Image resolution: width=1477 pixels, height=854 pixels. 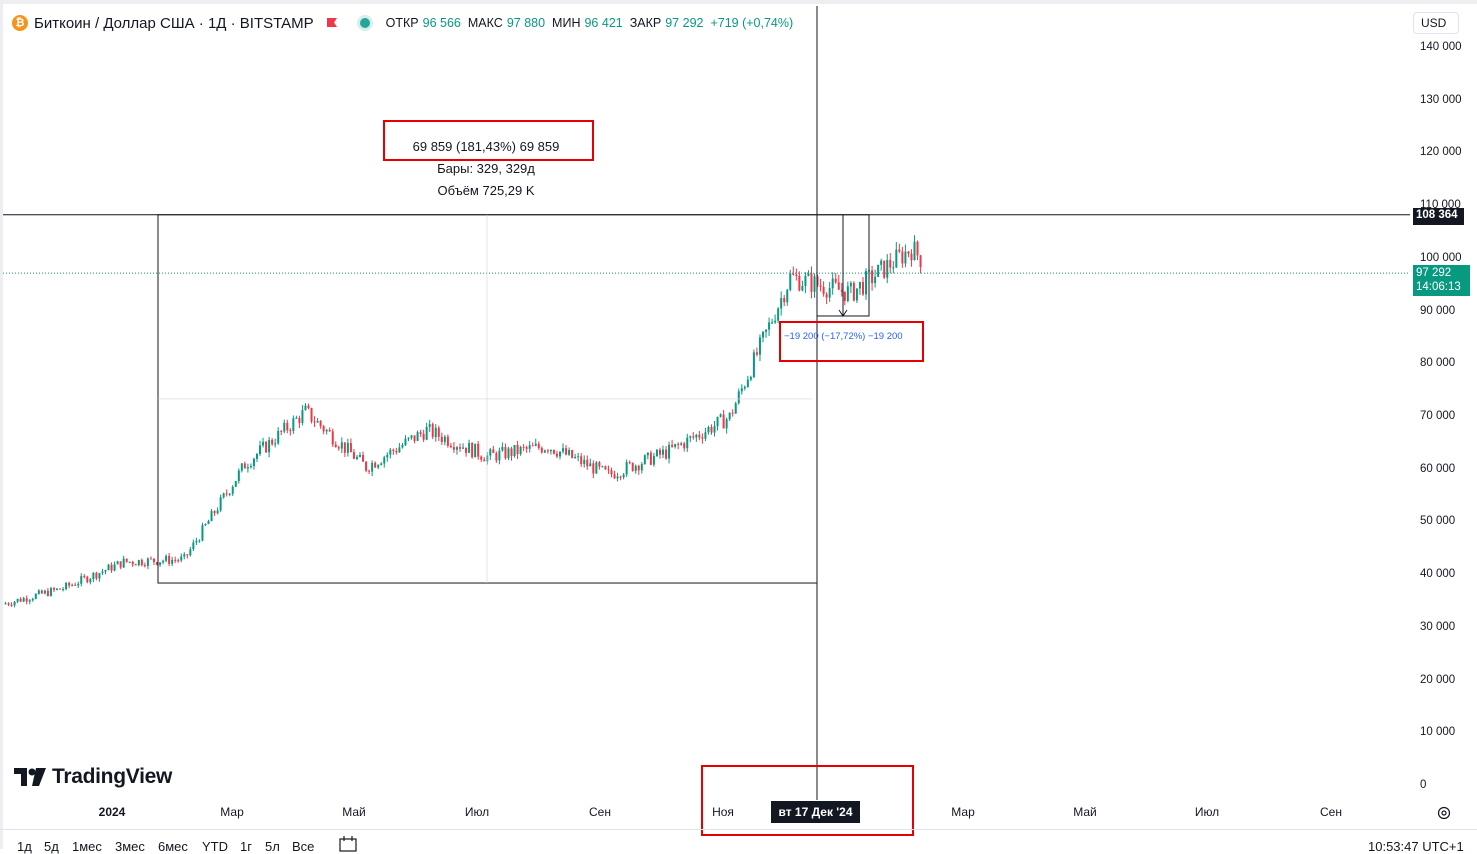 I want to click on calendar-icon, so click(x=348, y=844).